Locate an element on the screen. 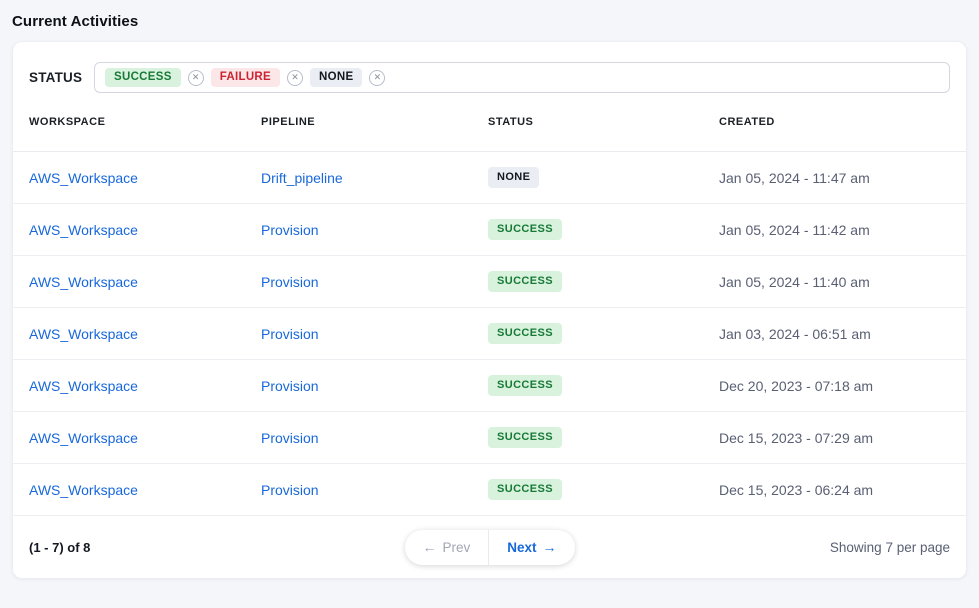  pager-divider is located at coordinates (489, 547).